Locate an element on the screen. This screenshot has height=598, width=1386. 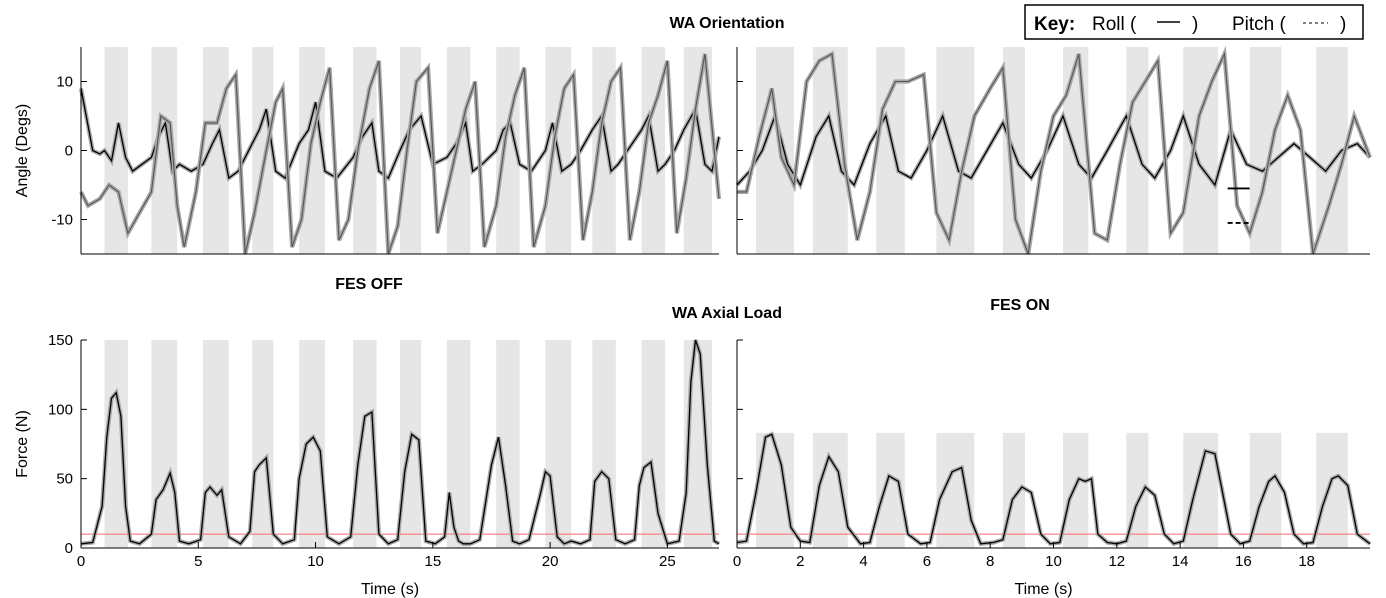
load-off-xtick-label-0: 0 is located at coordinates (81, 561).